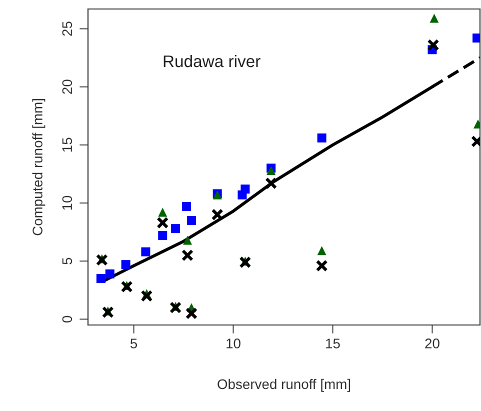 The height and width of the screenshot is (411, 481). Describe the element at coordinates (67, 87) in the screenshot. I see `y-tick-label: 20` at that location.